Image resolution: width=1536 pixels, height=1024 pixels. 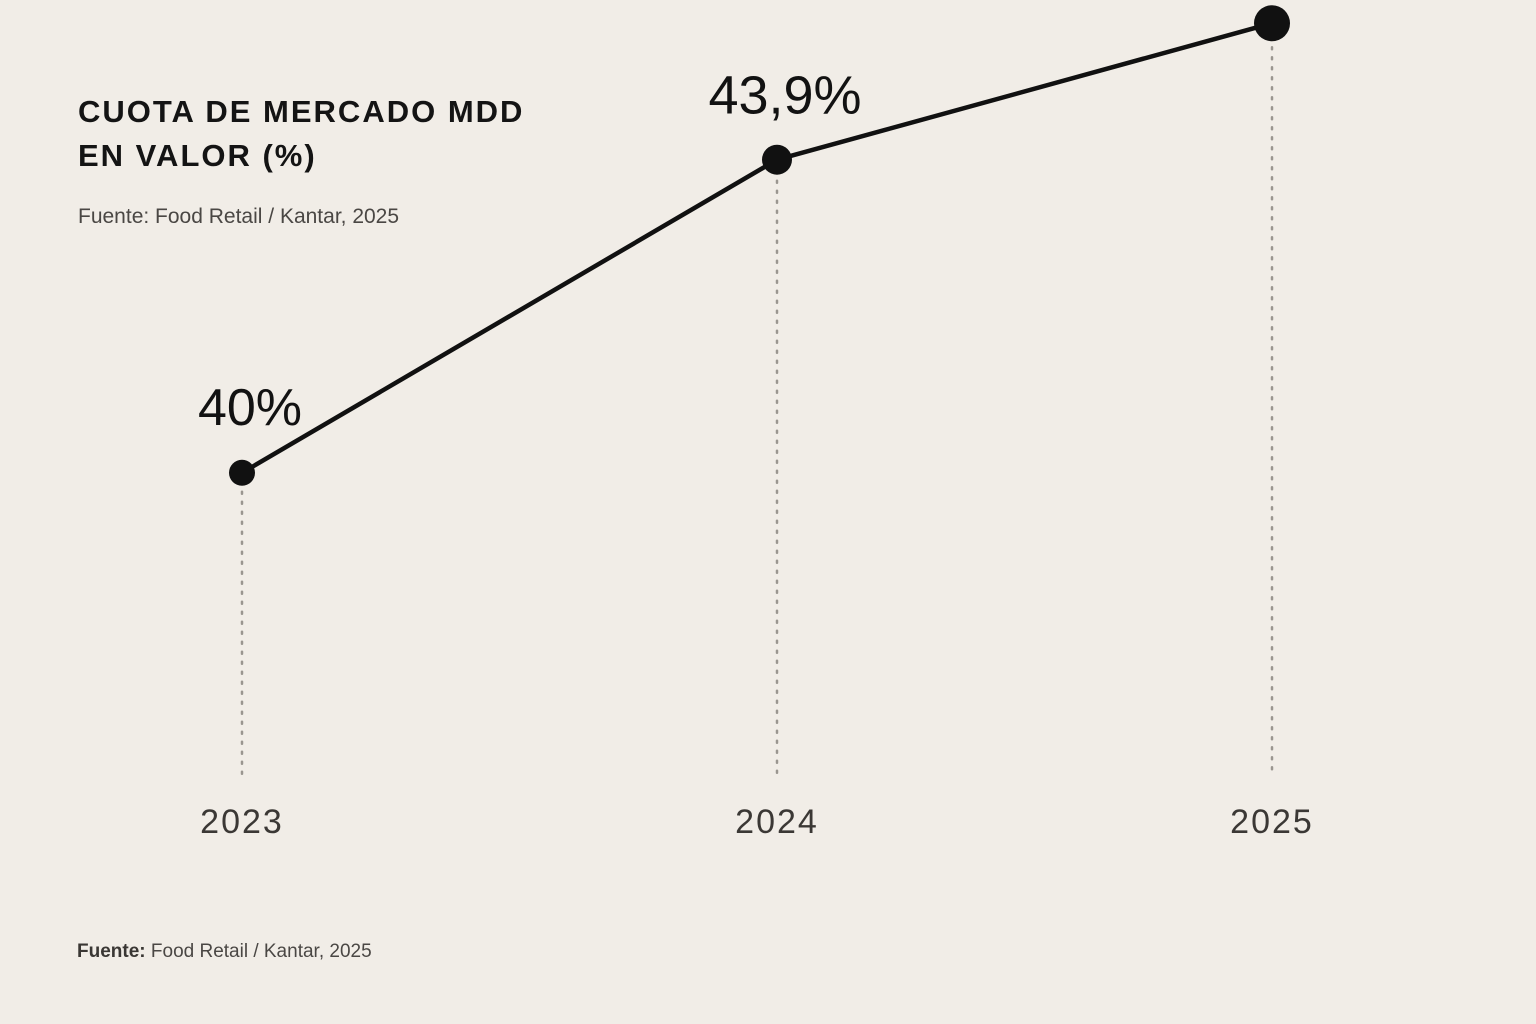 I want to click on data-label-2023: 40%, so click(x=250, y=408).